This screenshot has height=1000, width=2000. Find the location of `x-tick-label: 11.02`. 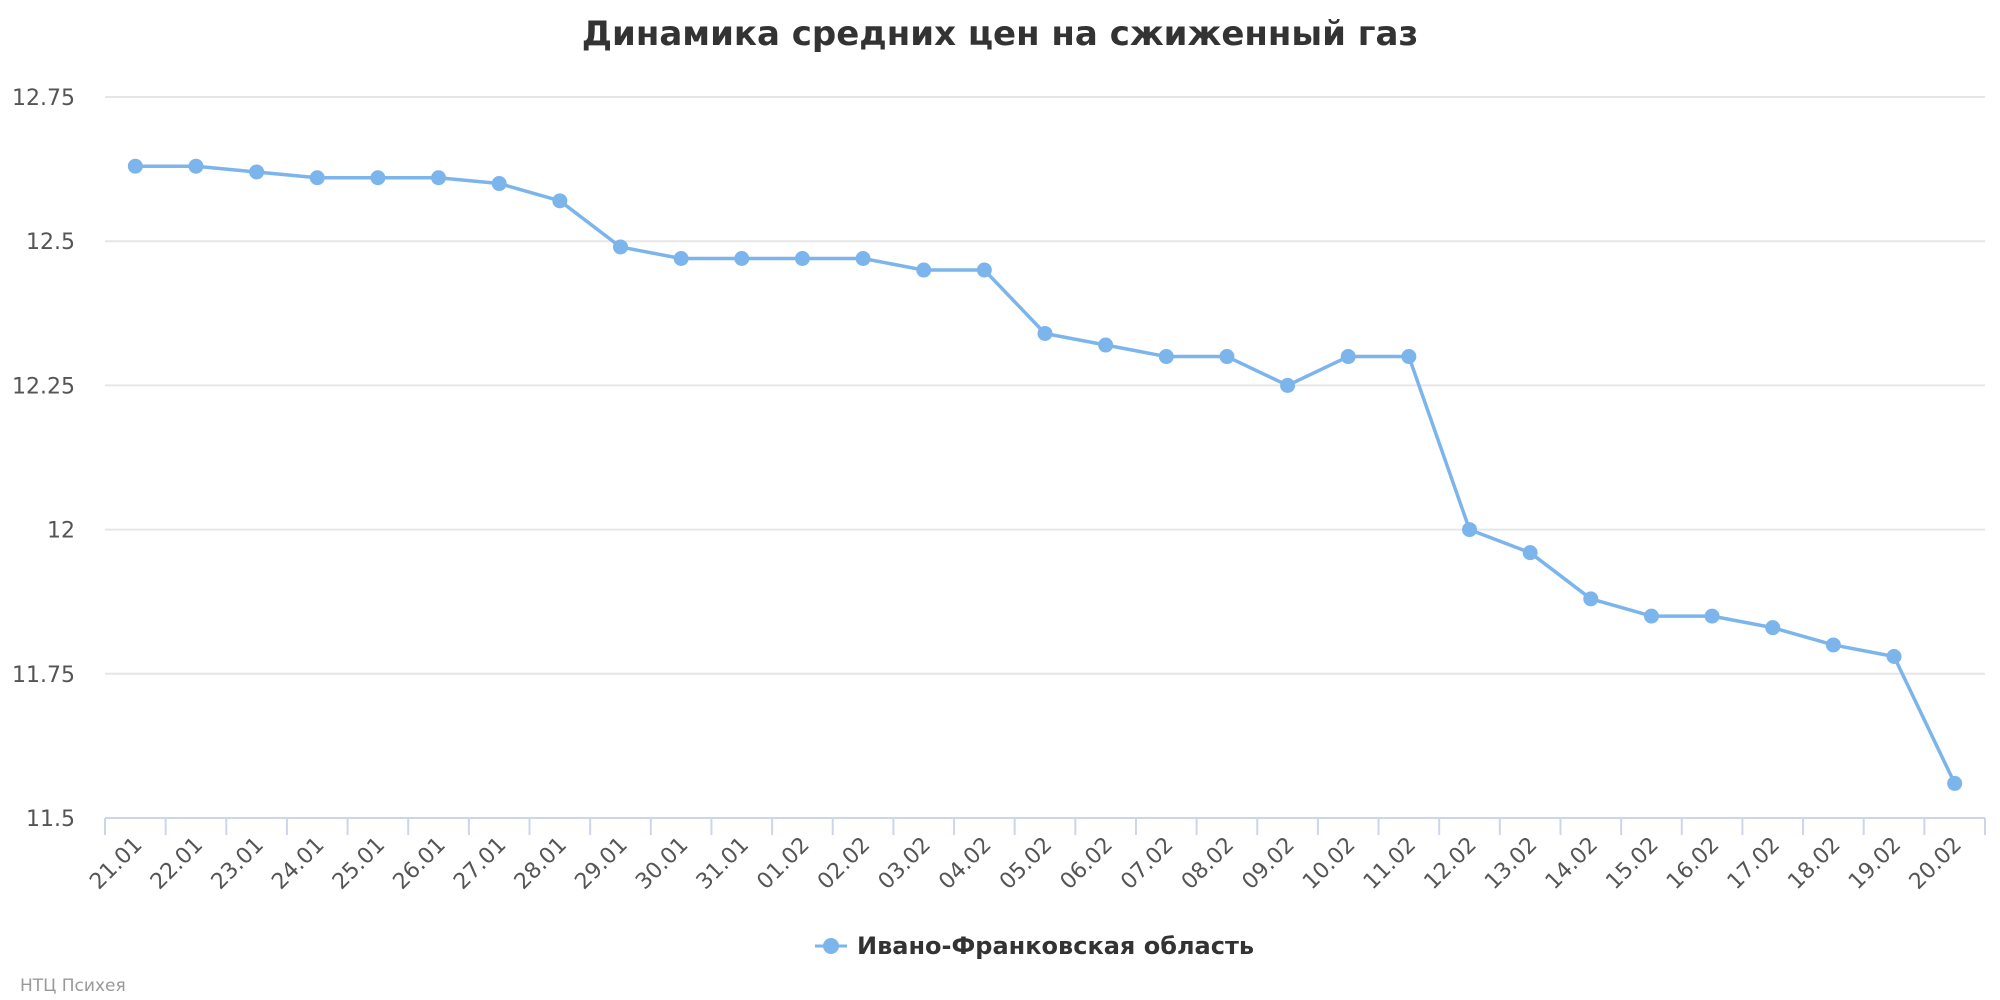

x-tick-label: 11.02 is located at coordinates (1390, 864).